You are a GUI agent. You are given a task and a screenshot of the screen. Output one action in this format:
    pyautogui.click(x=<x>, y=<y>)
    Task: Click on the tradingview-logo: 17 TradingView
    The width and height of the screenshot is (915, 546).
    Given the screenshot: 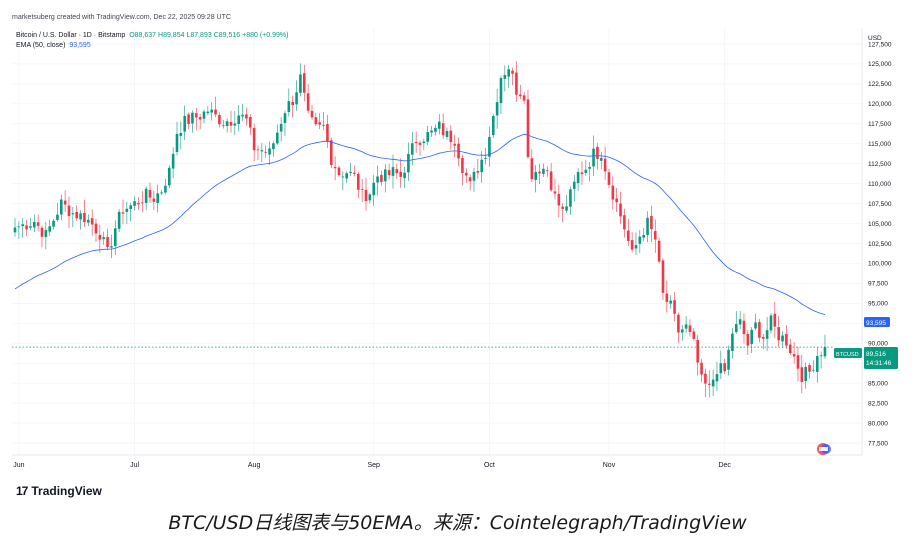 What is the action you would take?
    pyautogui.click(x=59, y=491)
    